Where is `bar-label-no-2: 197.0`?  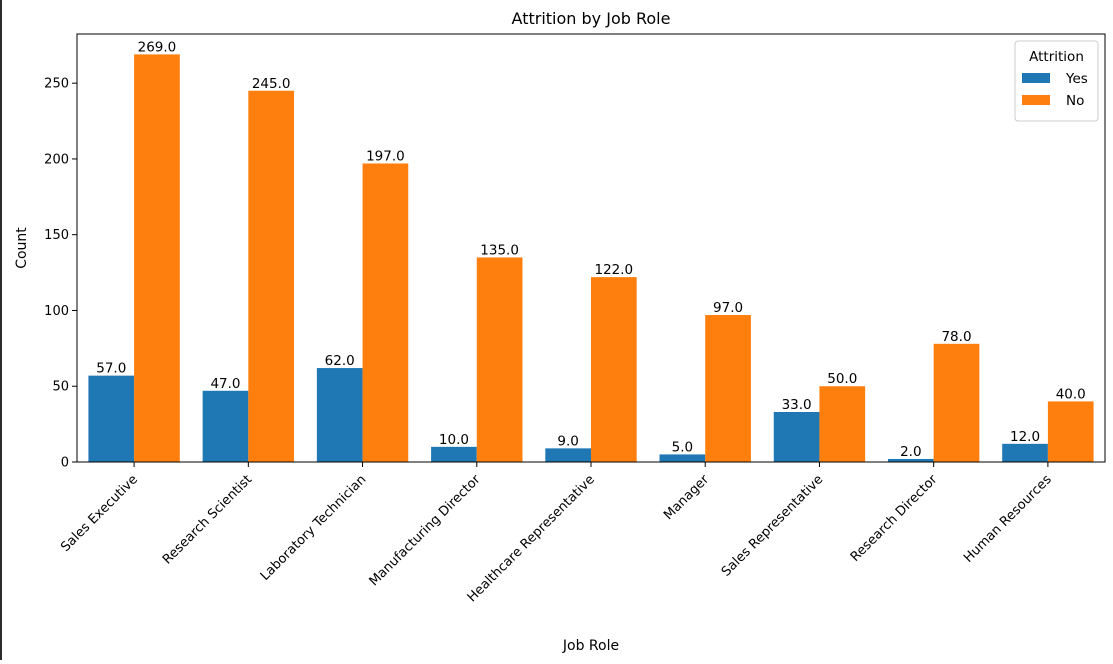 bar-label-no-2: 197.0 is located at coordinates (385, 156).